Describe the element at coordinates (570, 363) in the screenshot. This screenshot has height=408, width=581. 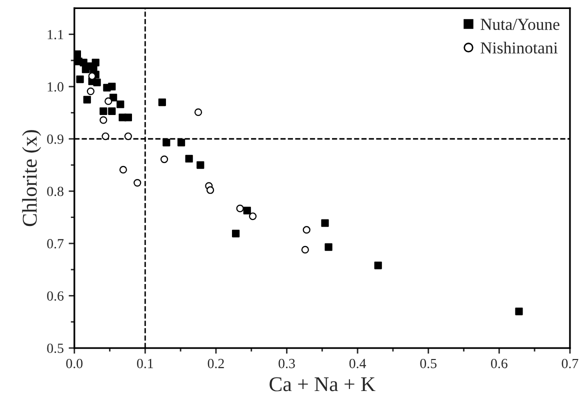
I see `x-tick-label: 0.7` at that location.